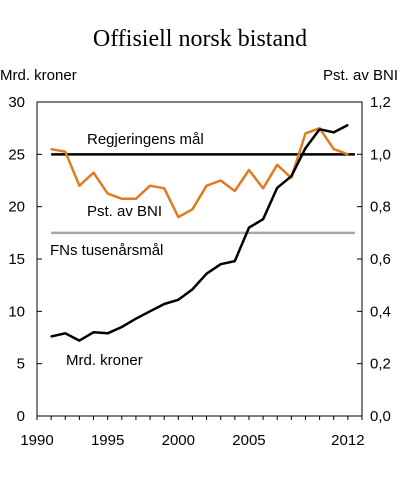  What do you see at coordinates (248, 440) in the screenshot?
I see `x-tick-label: 2005` at bounding box center [248, 440].